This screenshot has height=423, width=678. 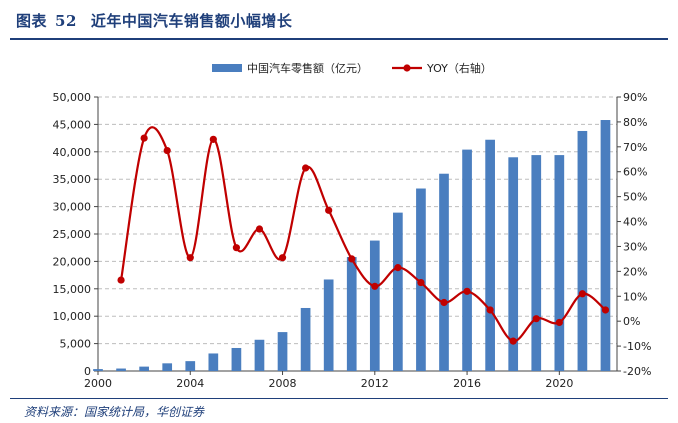 What do you see at coordinates (87, 371) in the screenshot?
I see `left-tick-label: 0` at bounding box center [87, 371].